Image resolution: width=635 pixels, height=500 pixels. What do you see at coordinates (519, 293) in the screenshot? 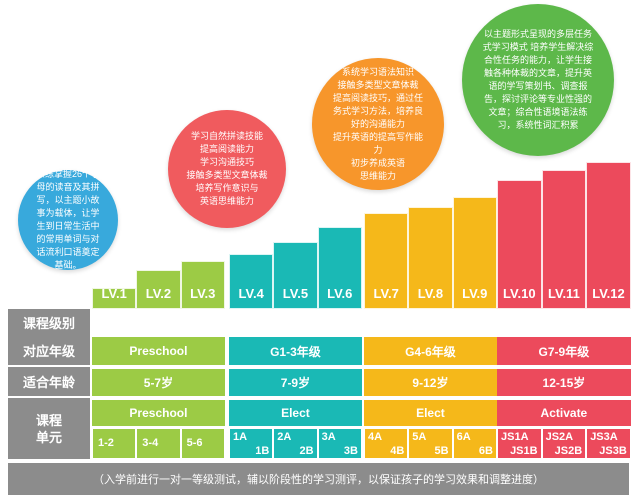
I see `level-label: LV.10` at bounding box center [519, 293].